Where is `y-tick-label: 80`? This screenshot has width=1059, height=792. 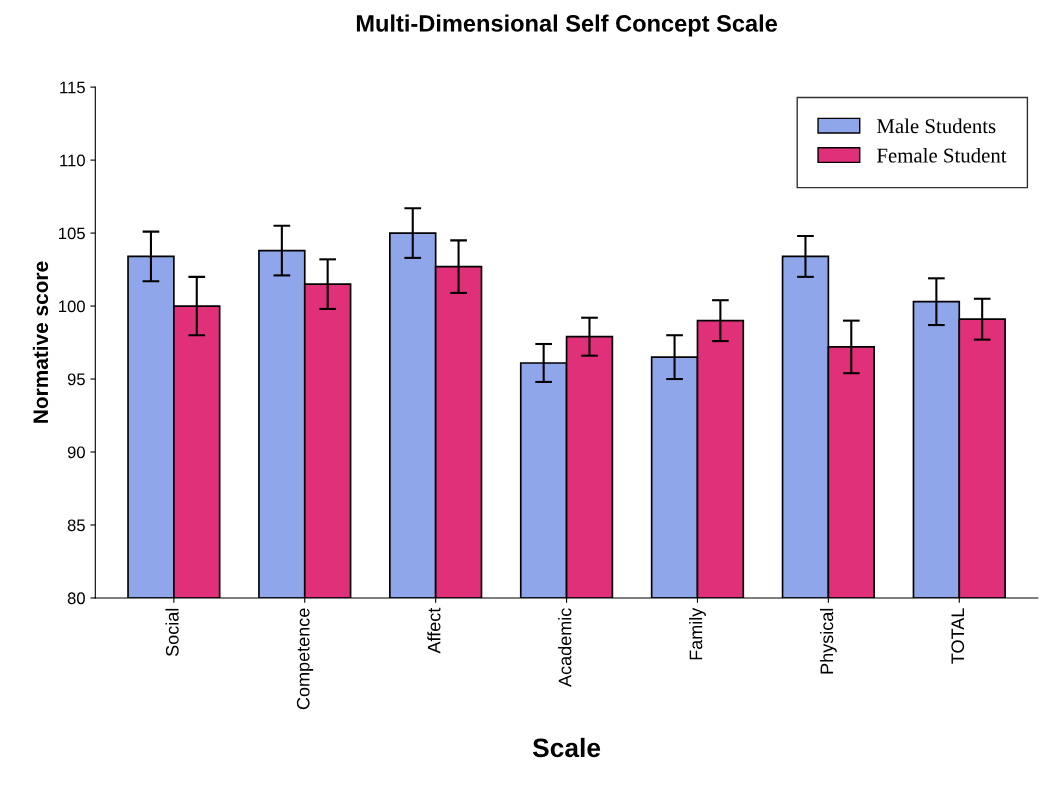 y-tick-label: 80 is located at coordinates (76, 598).